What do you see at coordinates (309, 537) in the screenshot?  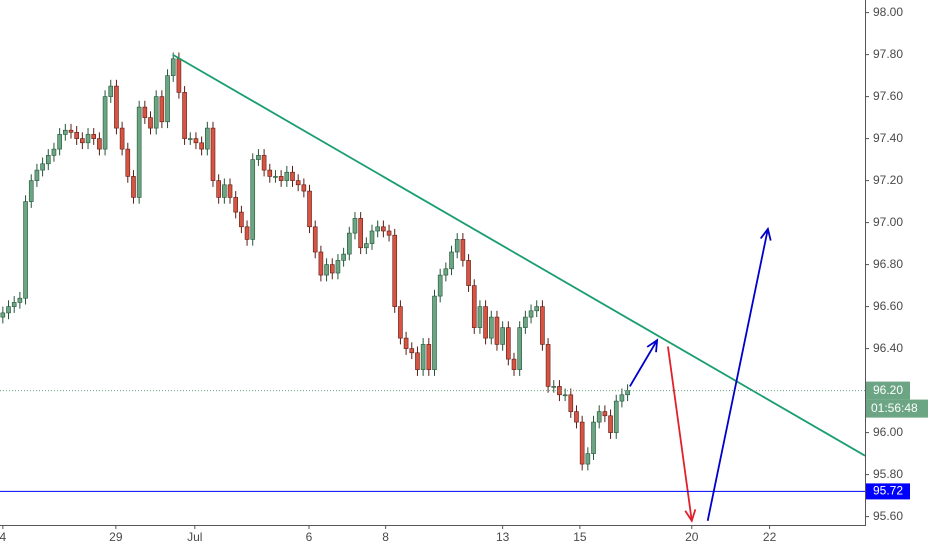 I see `x-tick-label: 6` at bounding box center [309, 537].